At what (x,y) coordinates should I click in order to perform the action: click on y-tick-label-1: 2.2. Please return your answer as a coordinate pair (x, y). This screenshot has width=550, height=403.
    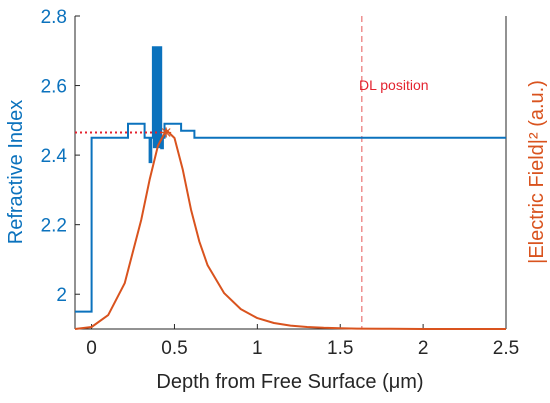
    Looking at the image, I should click on (54, 226).